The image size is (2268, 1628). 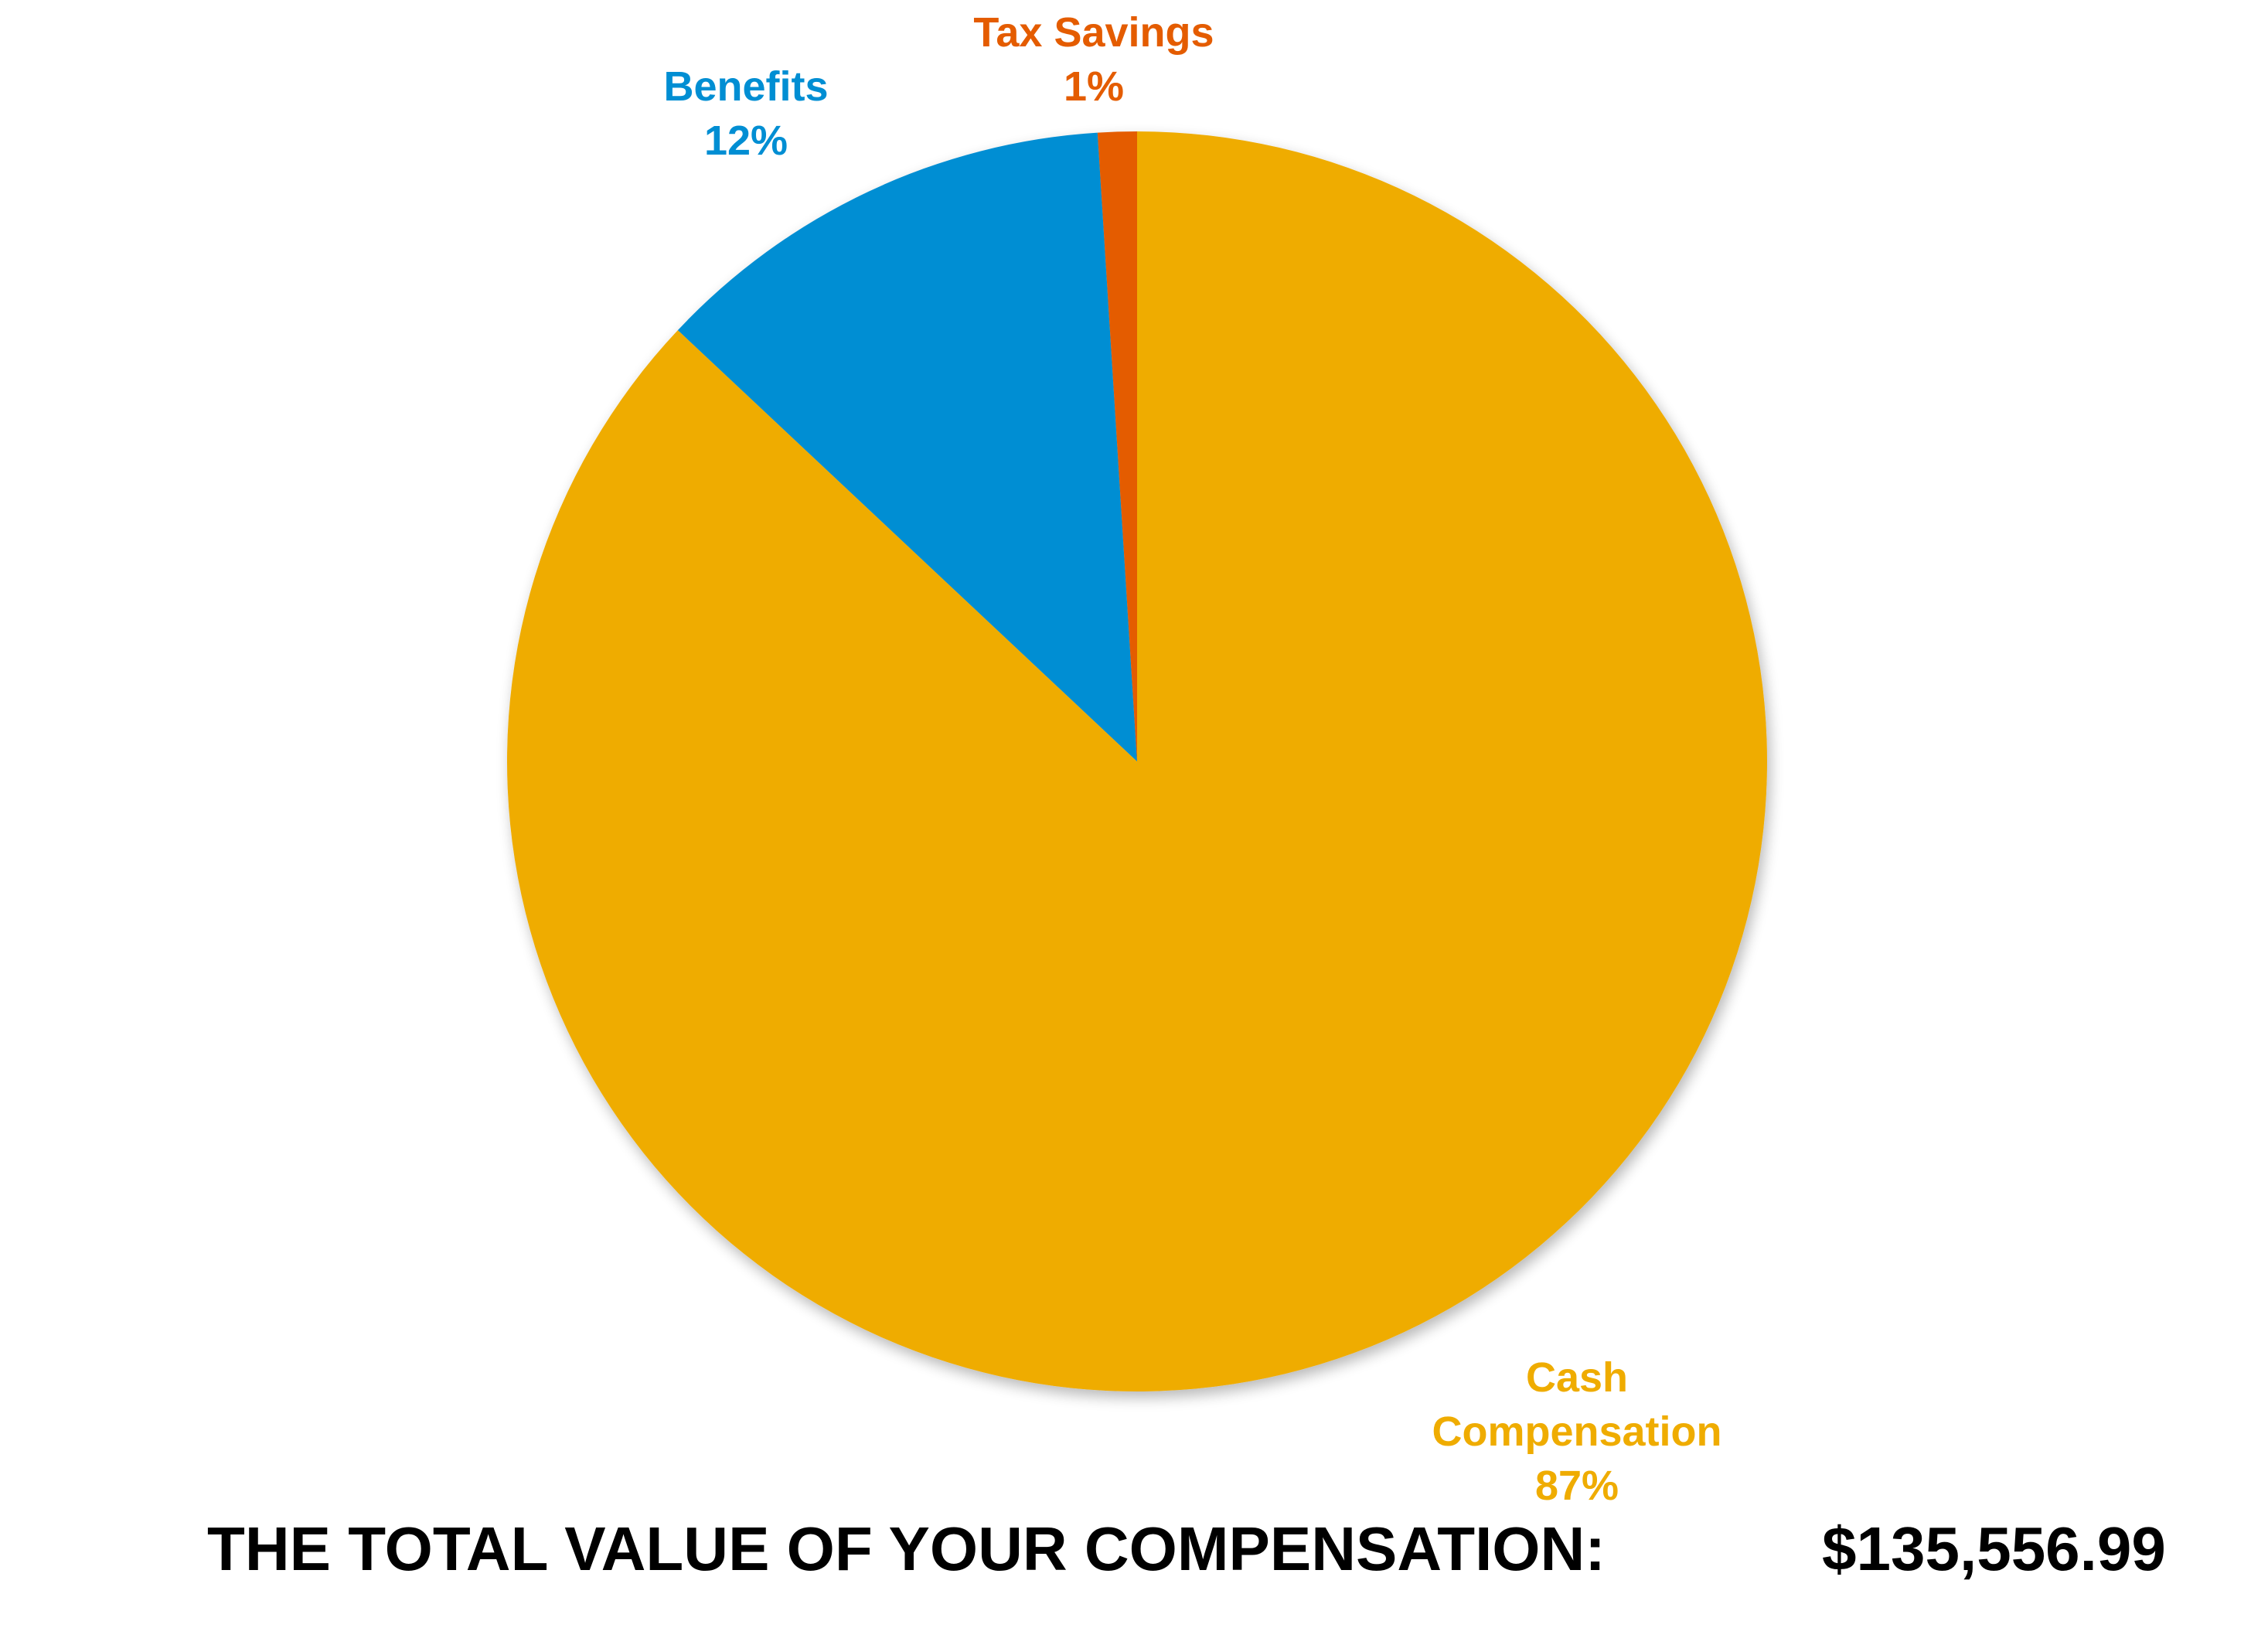 I want to click on slice-percent: 12%, so click(x=746, y=141).